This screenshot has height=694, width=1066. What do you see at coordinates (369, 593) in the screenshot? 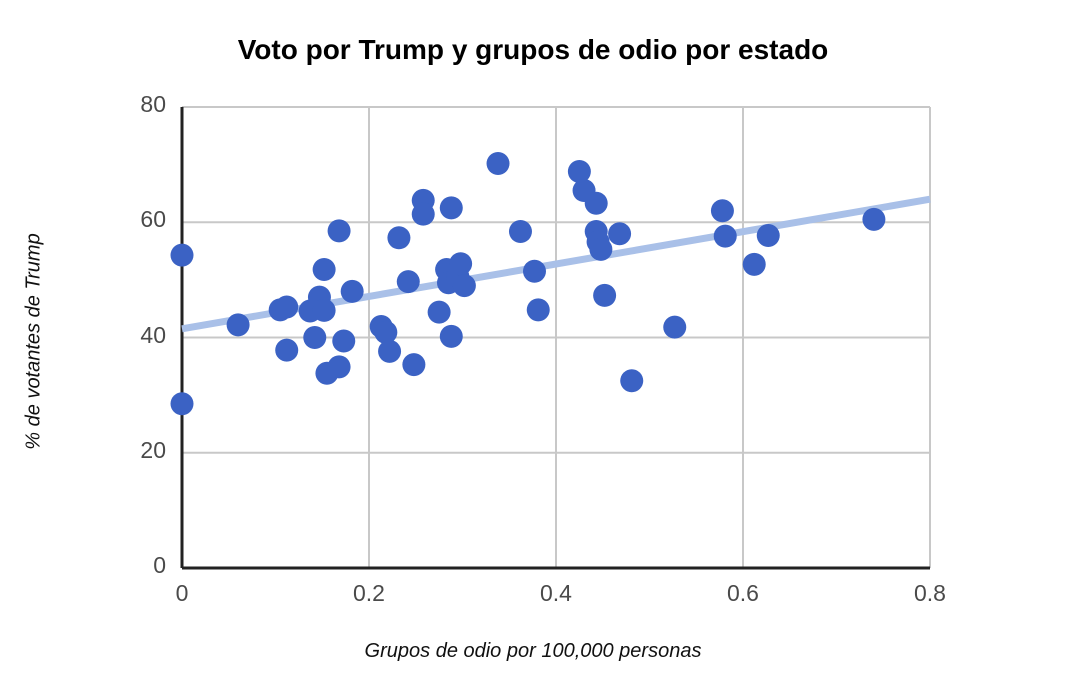
I see `x-tick-label: 0.2` at bounding box center [369, 593].